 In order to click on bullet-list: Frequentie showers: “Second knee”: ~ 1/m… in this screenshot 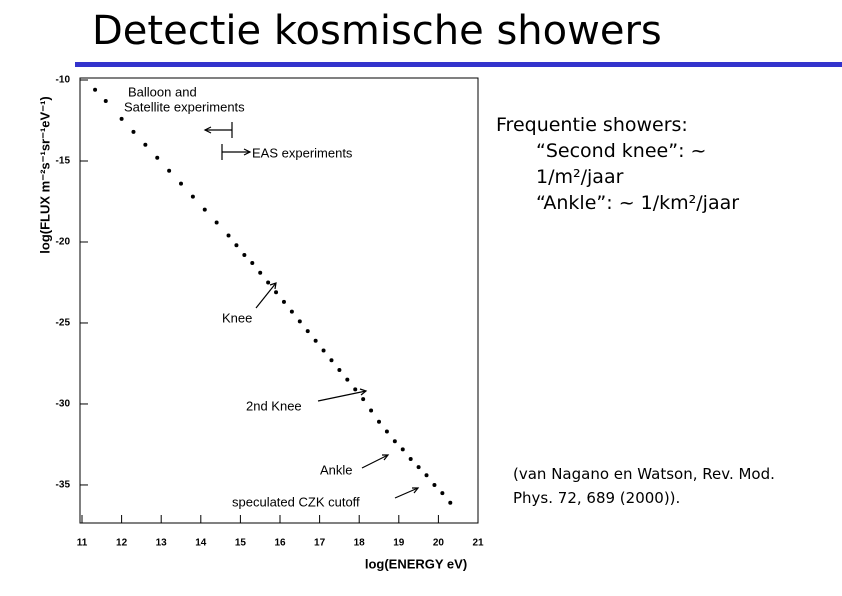, I will do `click(646, 164)`.